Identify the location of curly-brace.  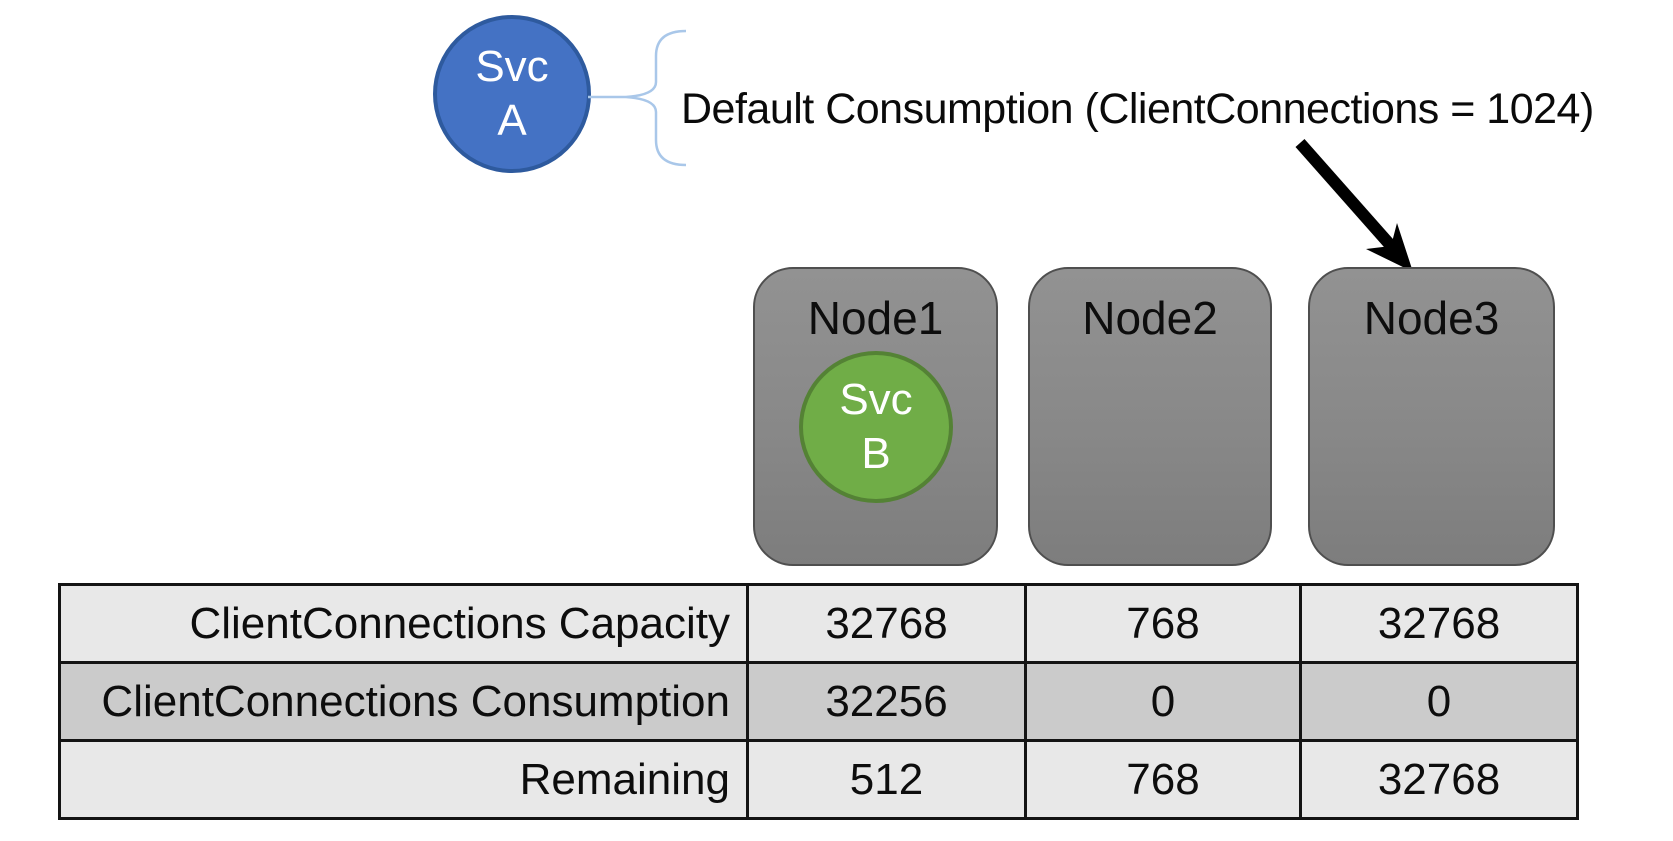
(637, 98).